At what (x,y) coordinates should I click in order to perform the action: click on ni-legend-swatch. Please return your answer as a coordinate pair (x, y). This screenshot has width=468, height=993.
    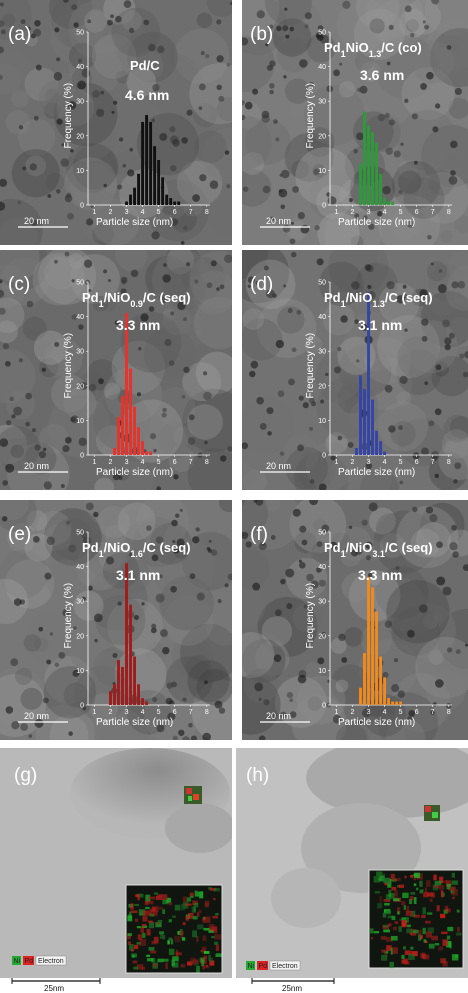
    Looking at the image, I should click on (16, 960).